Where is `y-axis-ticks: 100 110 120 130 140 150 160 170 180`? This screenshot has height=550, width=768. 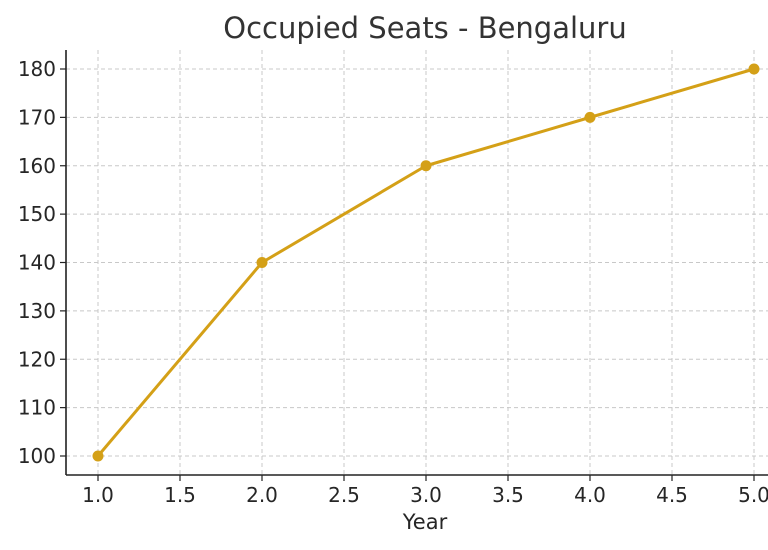 y-axis-ticks: 100 110 120 130 140 150 160 170 180 is located at coordinates (42, 262).